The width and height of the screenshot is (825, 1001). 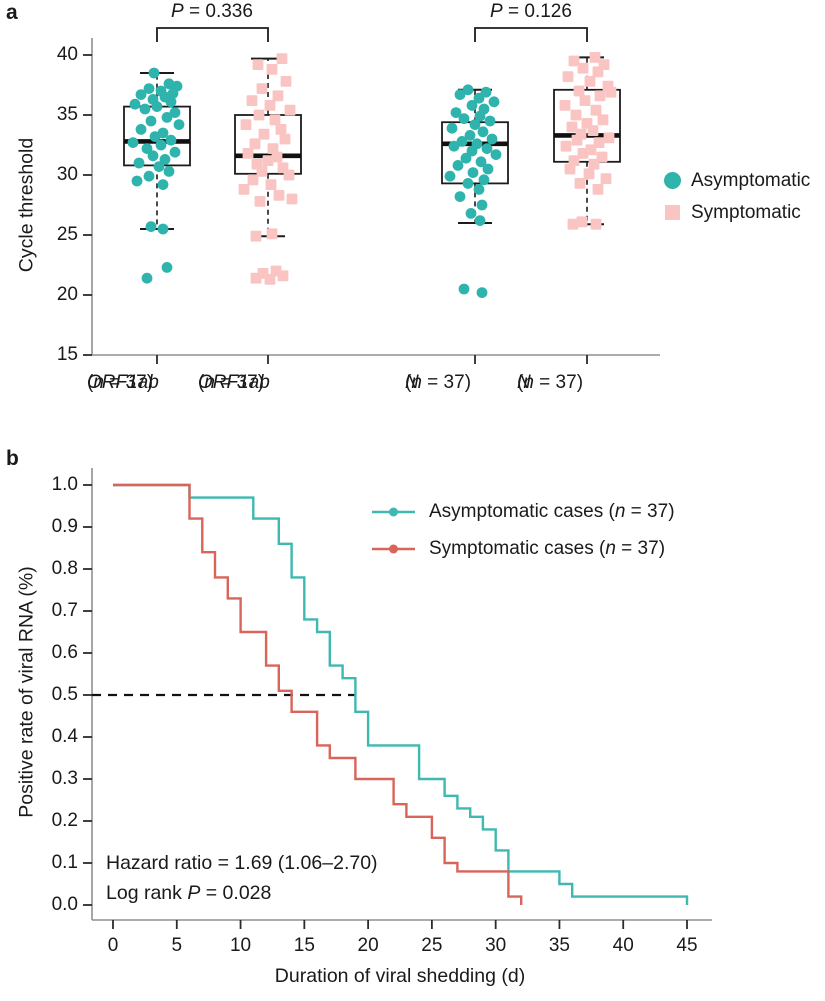 What do you see at coordinates (67, 114) in the screenshot?
I see `panel-a-y-tick-label: 35` at bounding box center [67, 114].